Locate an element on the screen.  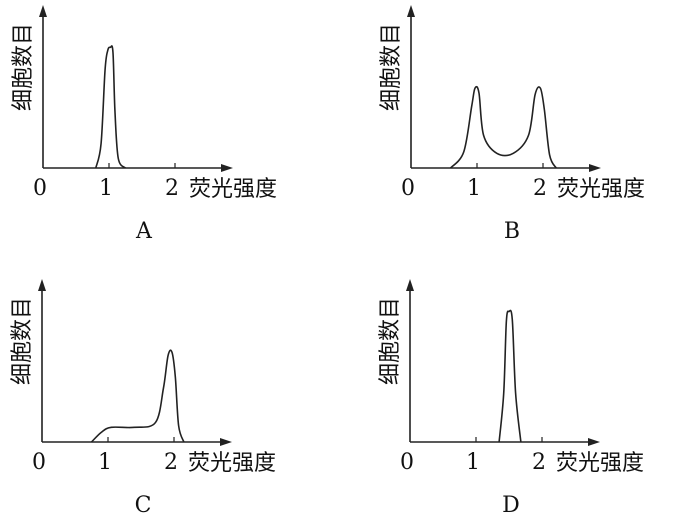
panel-label: C is located at coordinates (143, 505).